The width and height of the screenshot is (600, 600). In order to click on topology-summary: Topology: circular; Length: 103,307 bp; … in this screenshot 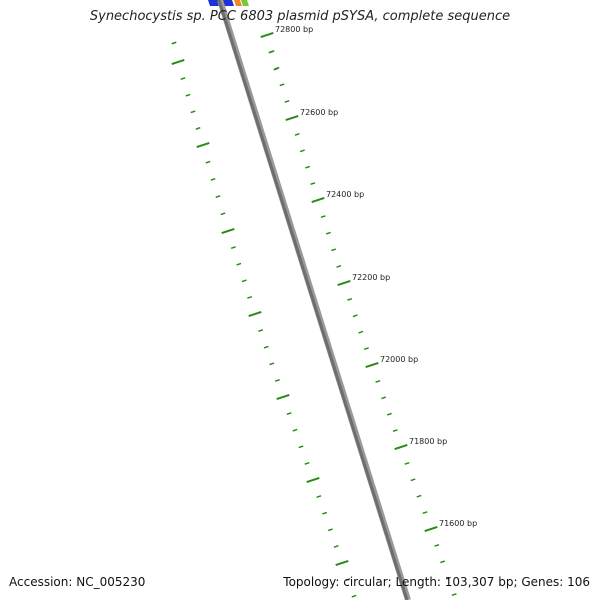, I will do `click(436, 582)`.